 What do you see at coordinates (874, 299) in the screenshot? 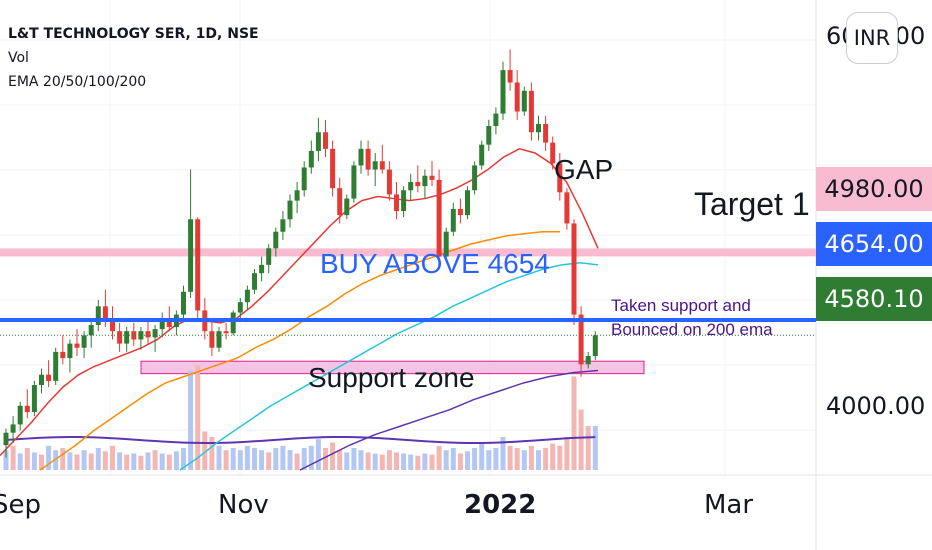
I see `last-price-label: 4580.10` at bounding box center [874, 299].